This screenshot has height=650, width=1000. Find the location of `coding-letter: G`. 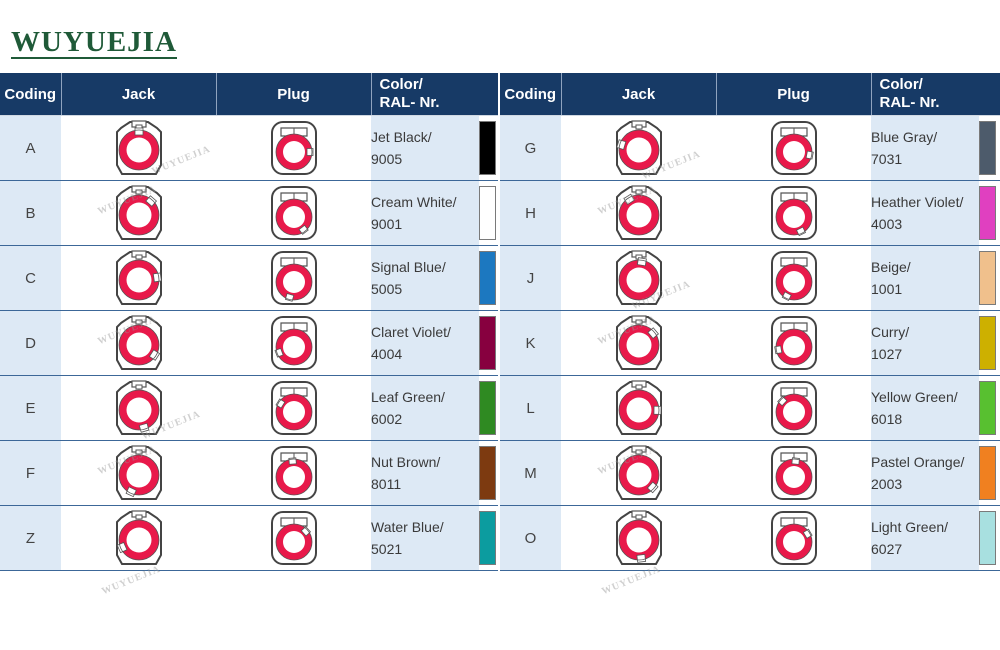

coding-letter: G is located at coordinates (530, 148).